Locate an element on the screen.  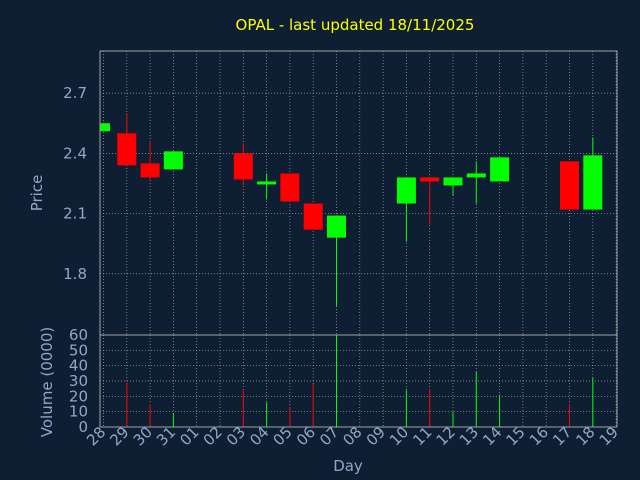
volume-bars is located at coordinates (360, 381).